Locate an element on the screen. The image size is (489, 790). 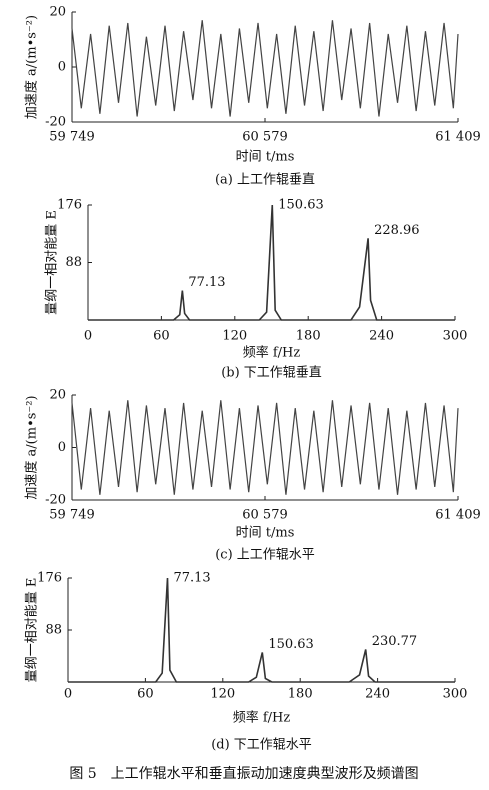
peak-label: 230.77 is located at coordinates (395, 641).